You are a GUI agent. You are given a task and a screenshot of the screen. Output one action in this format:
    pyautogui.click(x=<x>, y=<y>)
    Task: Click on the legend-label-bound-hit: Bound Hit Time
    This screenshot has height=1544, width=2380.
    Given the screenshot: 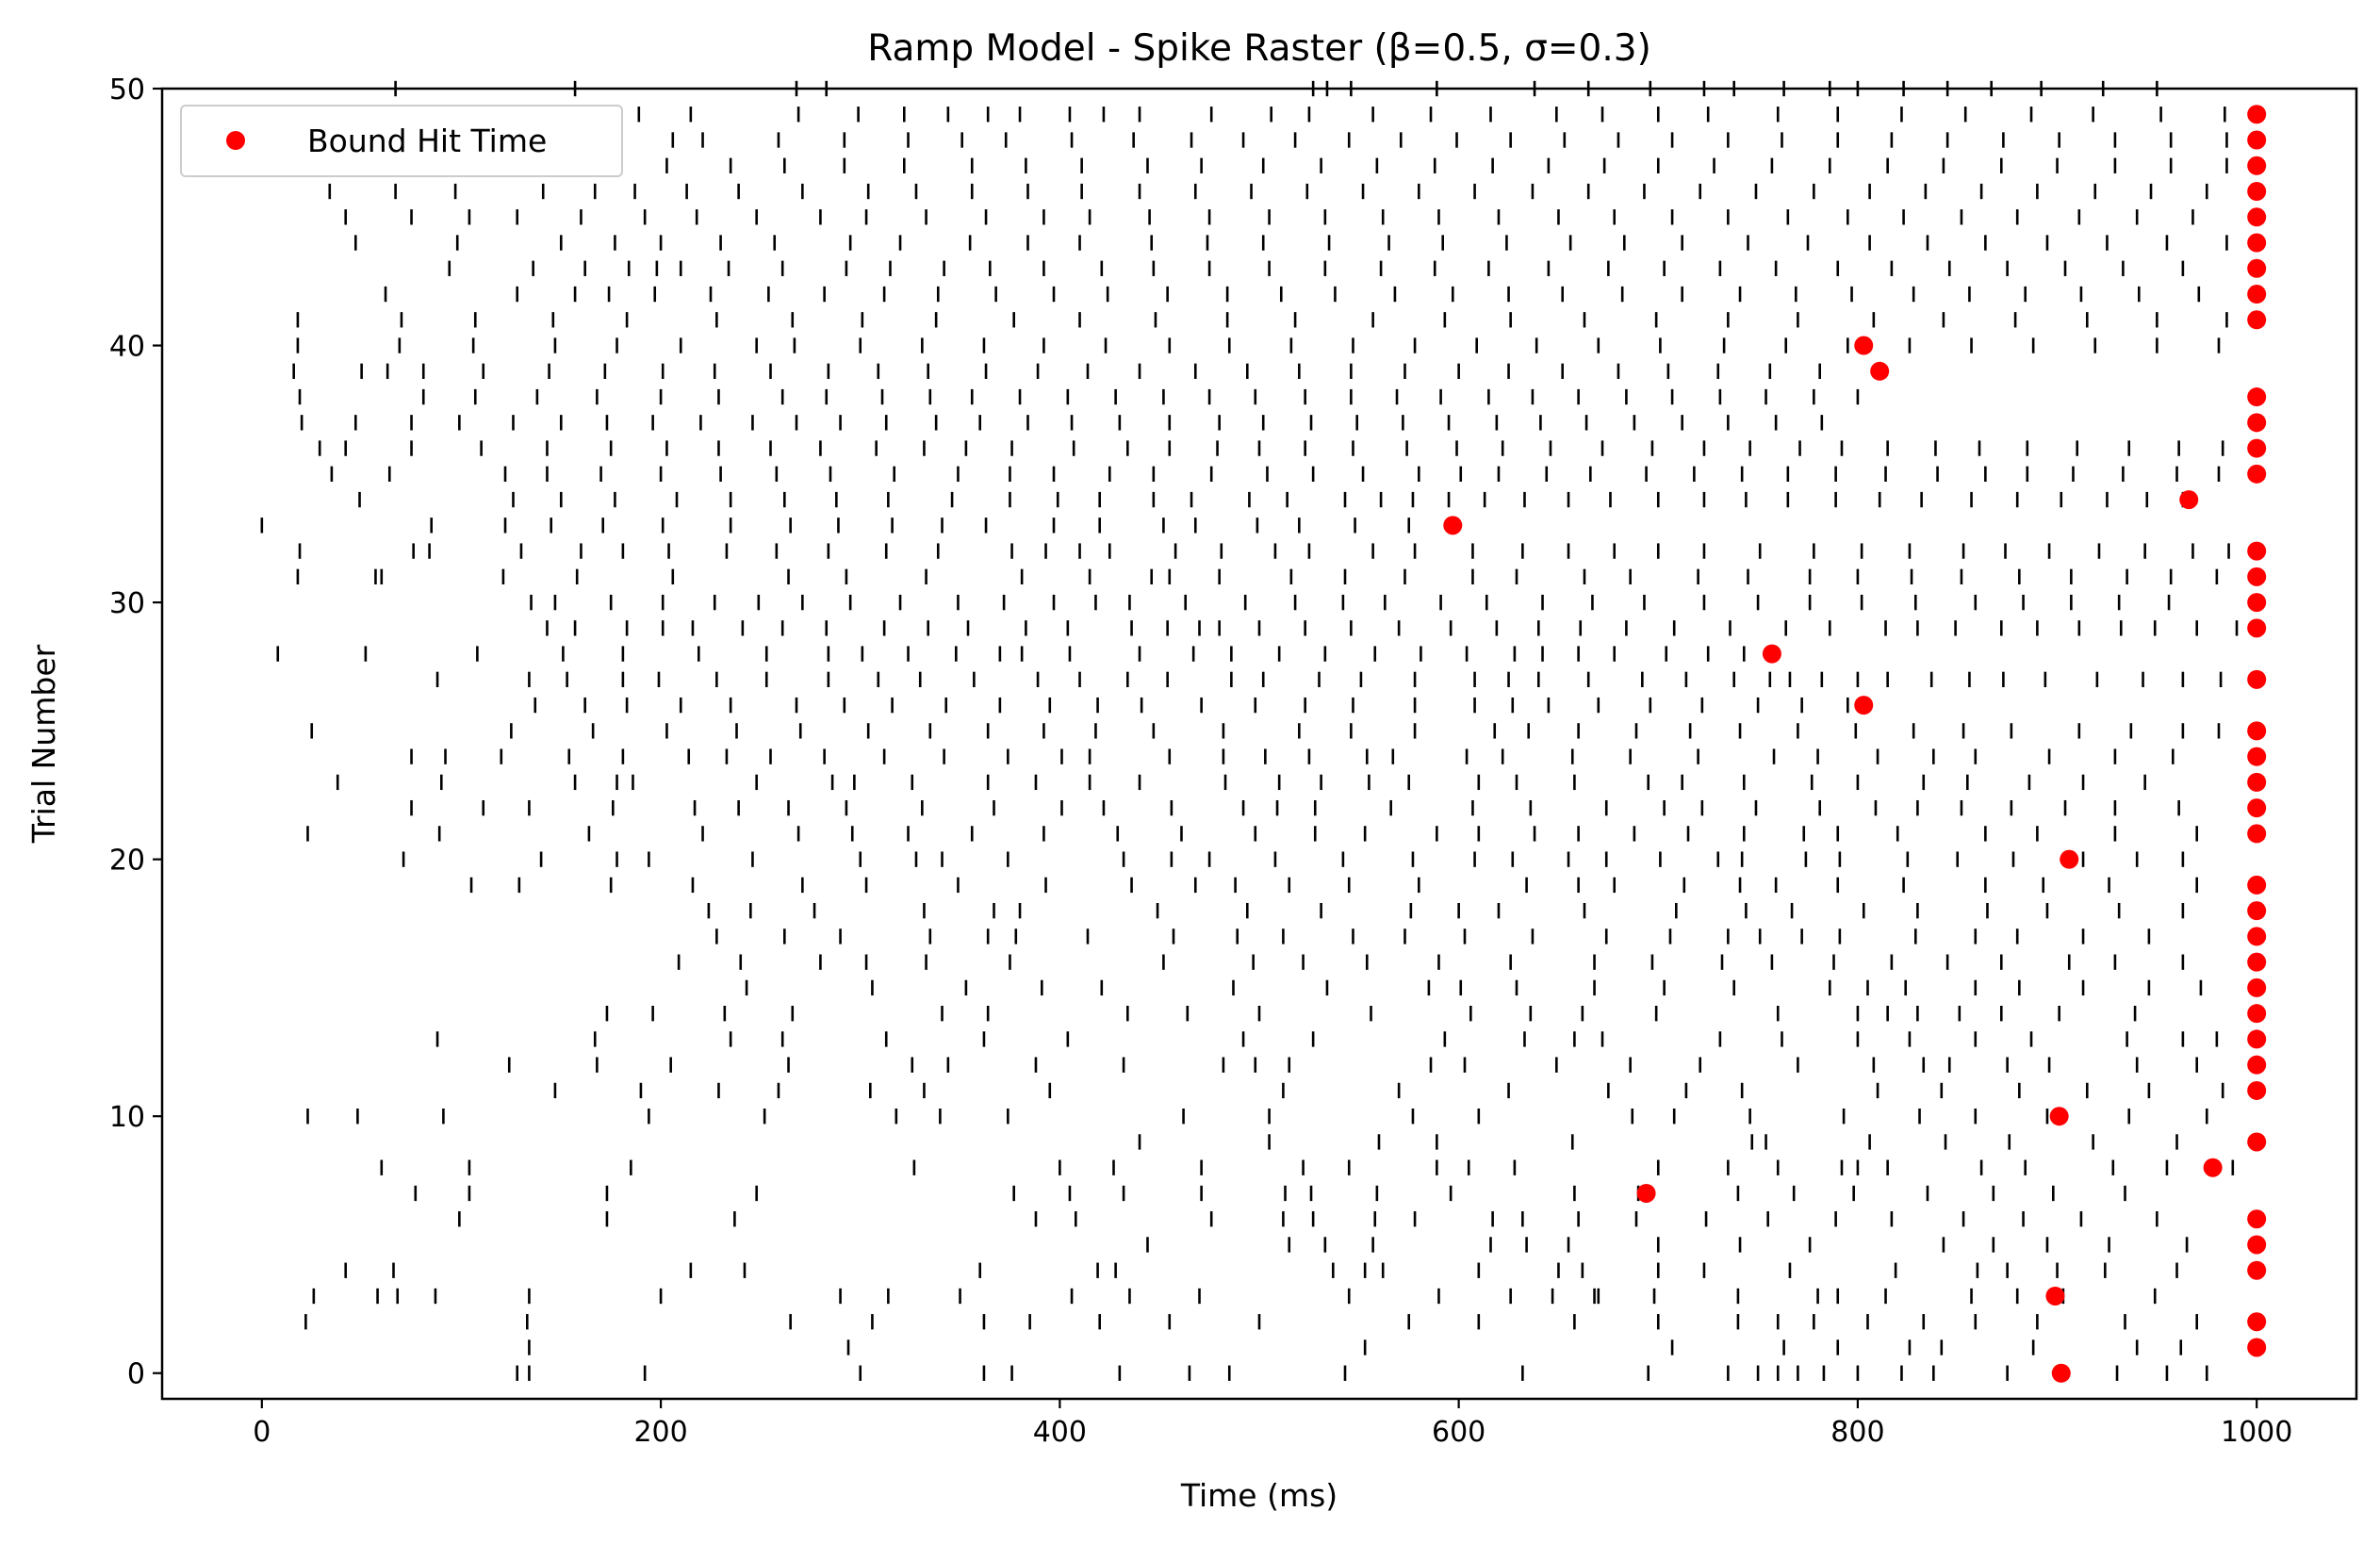 What is the action you would take?
    pyautogui.click(x=427, y=141)
    